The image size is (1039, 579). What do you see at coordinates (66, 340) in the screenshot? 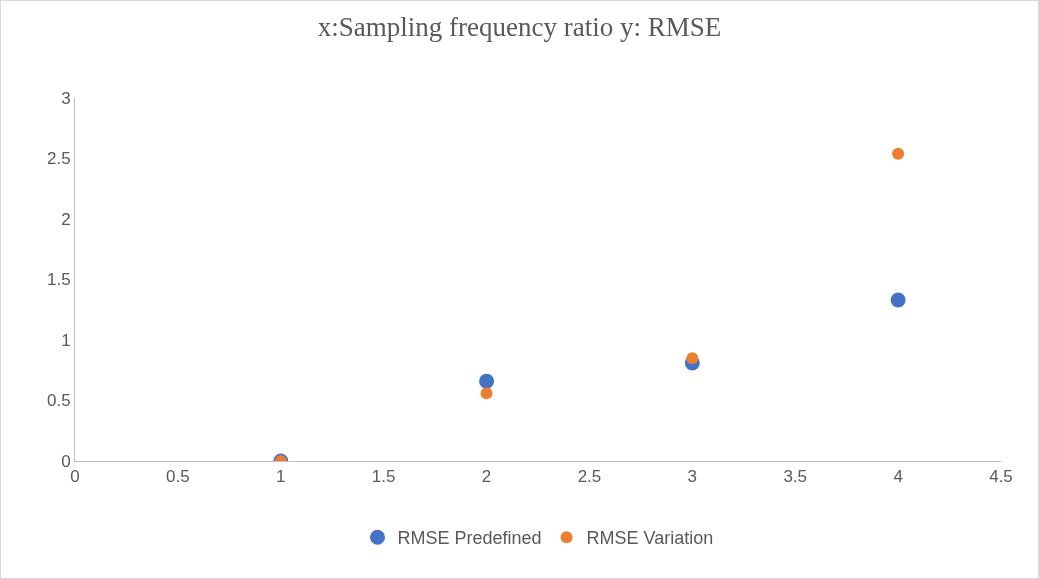
I see `y-tick-label: 1` at bounding box center [66, 340].